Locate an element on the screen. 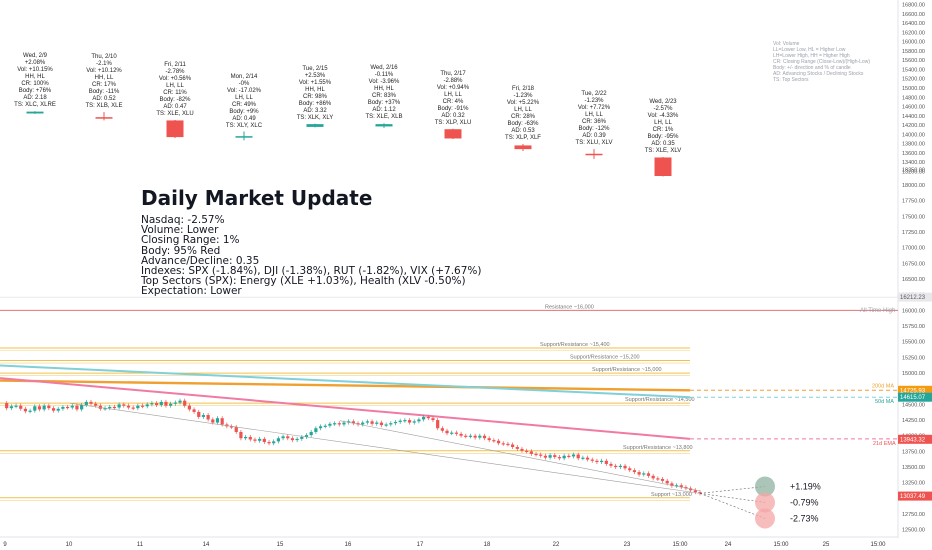  candle-annotation-line: TS: XLE, XLV is located at coordinates (663, 151).